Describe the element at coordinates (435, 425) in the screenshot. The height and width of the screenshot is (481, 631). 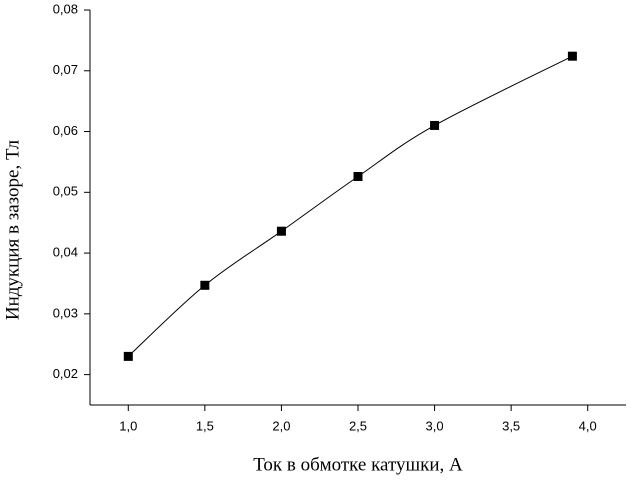
I see `x-tick-label: 3,0` at that location.